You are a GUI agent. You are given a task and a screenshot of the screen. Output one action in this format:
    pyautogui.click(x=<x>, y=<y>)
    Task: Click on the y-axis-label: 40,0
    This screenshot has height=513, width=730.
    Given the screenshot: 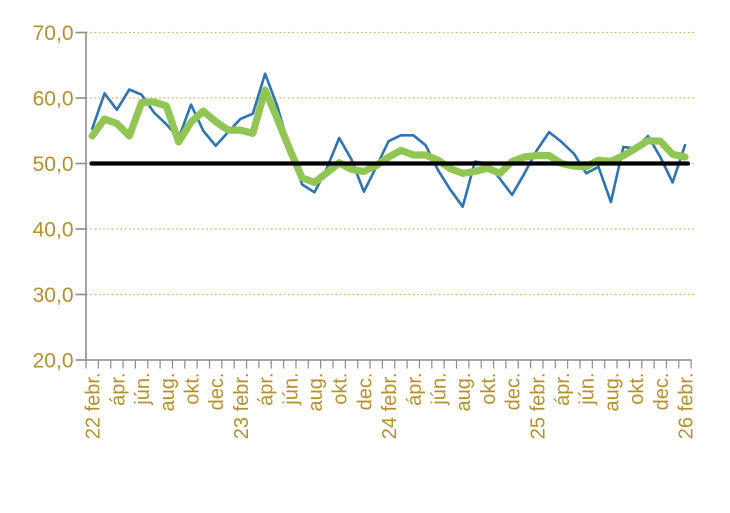 What is the action you would take?
    pyautogui.click(x=53, y=230)
    